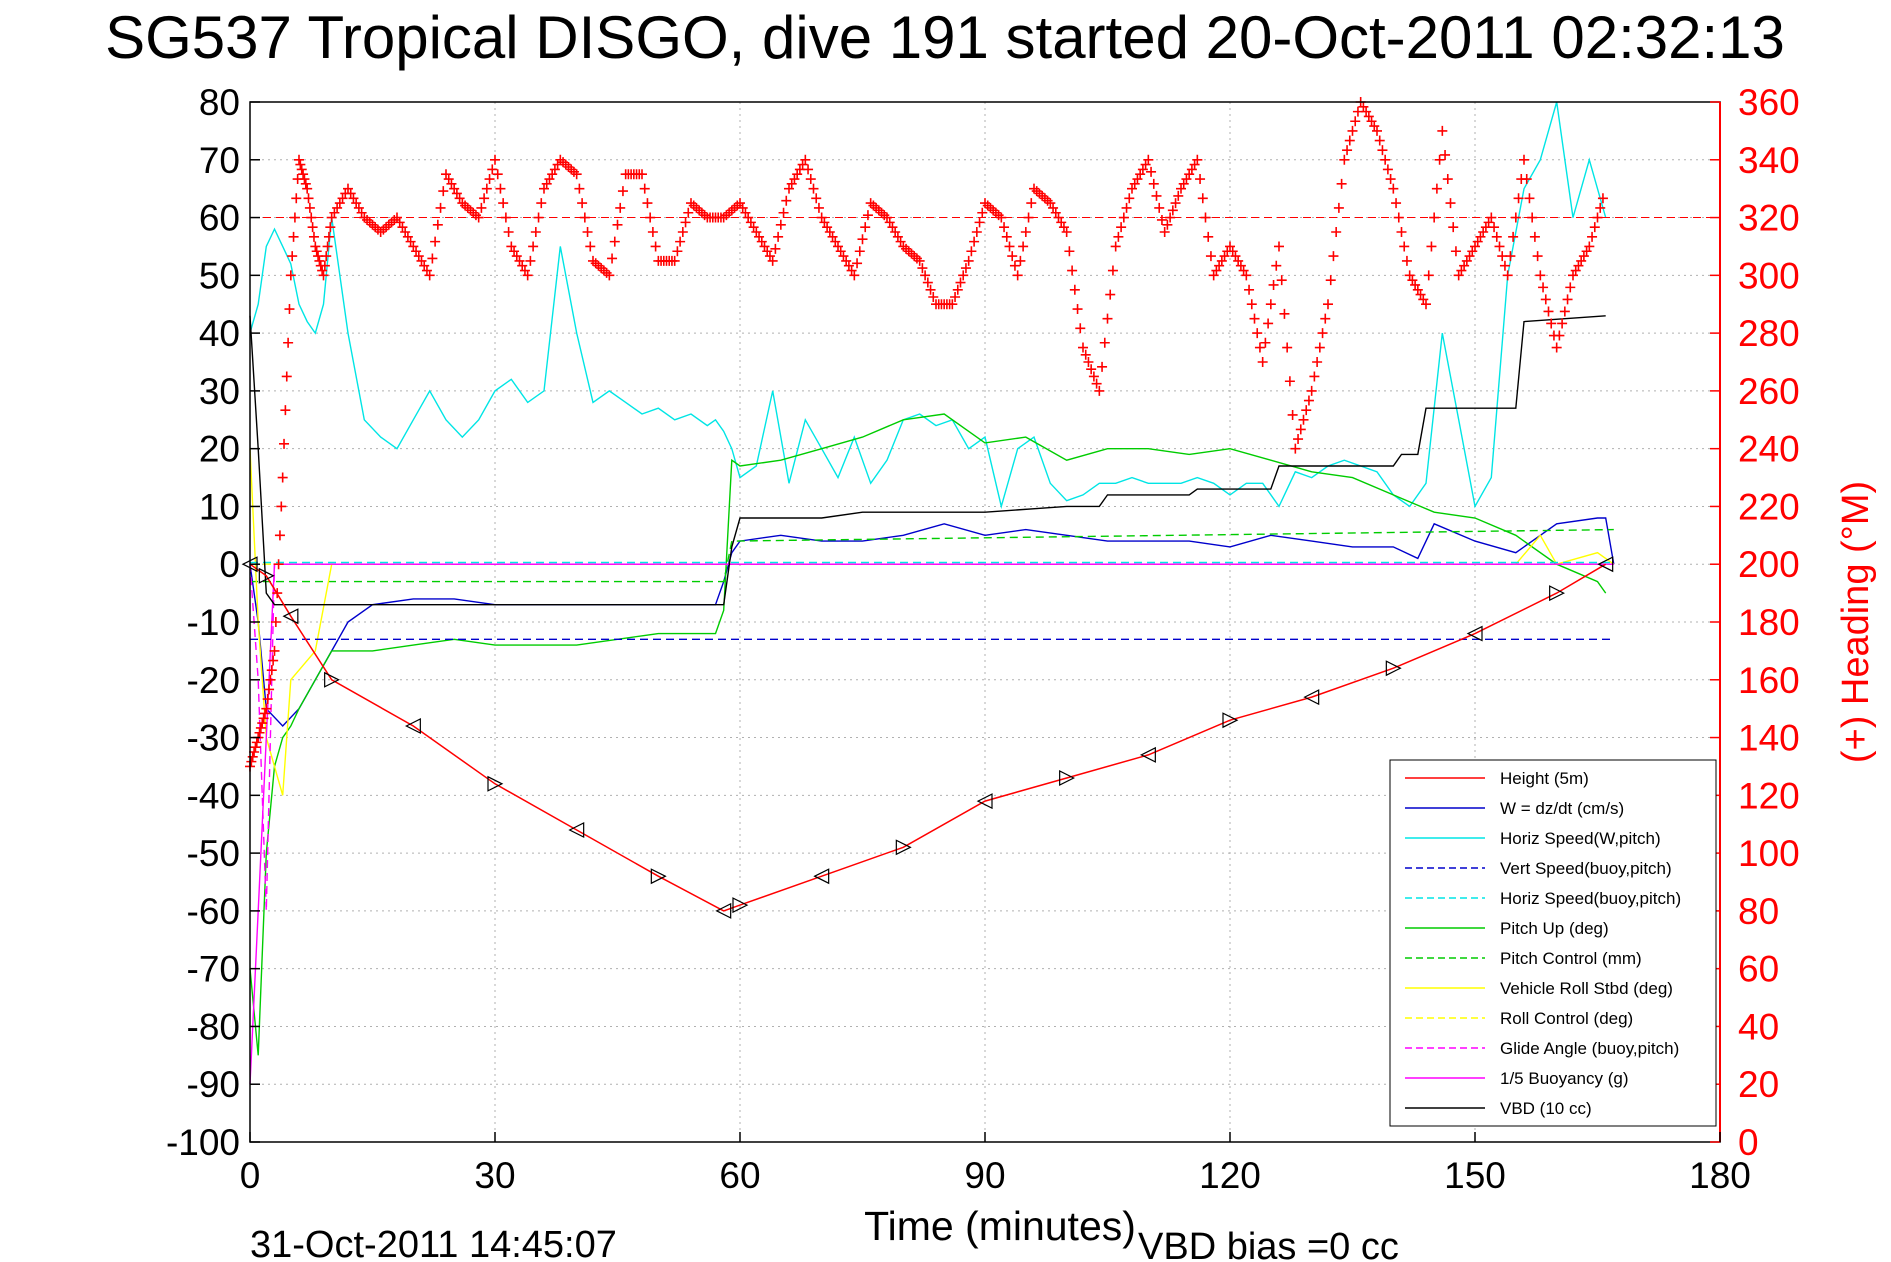 The height and width of the screenshot is (1262, 1891). What do you see at coordinates (229, 564) in the screenshot?
I see `left-tick-label: 0` at bounding box center [229, 564].